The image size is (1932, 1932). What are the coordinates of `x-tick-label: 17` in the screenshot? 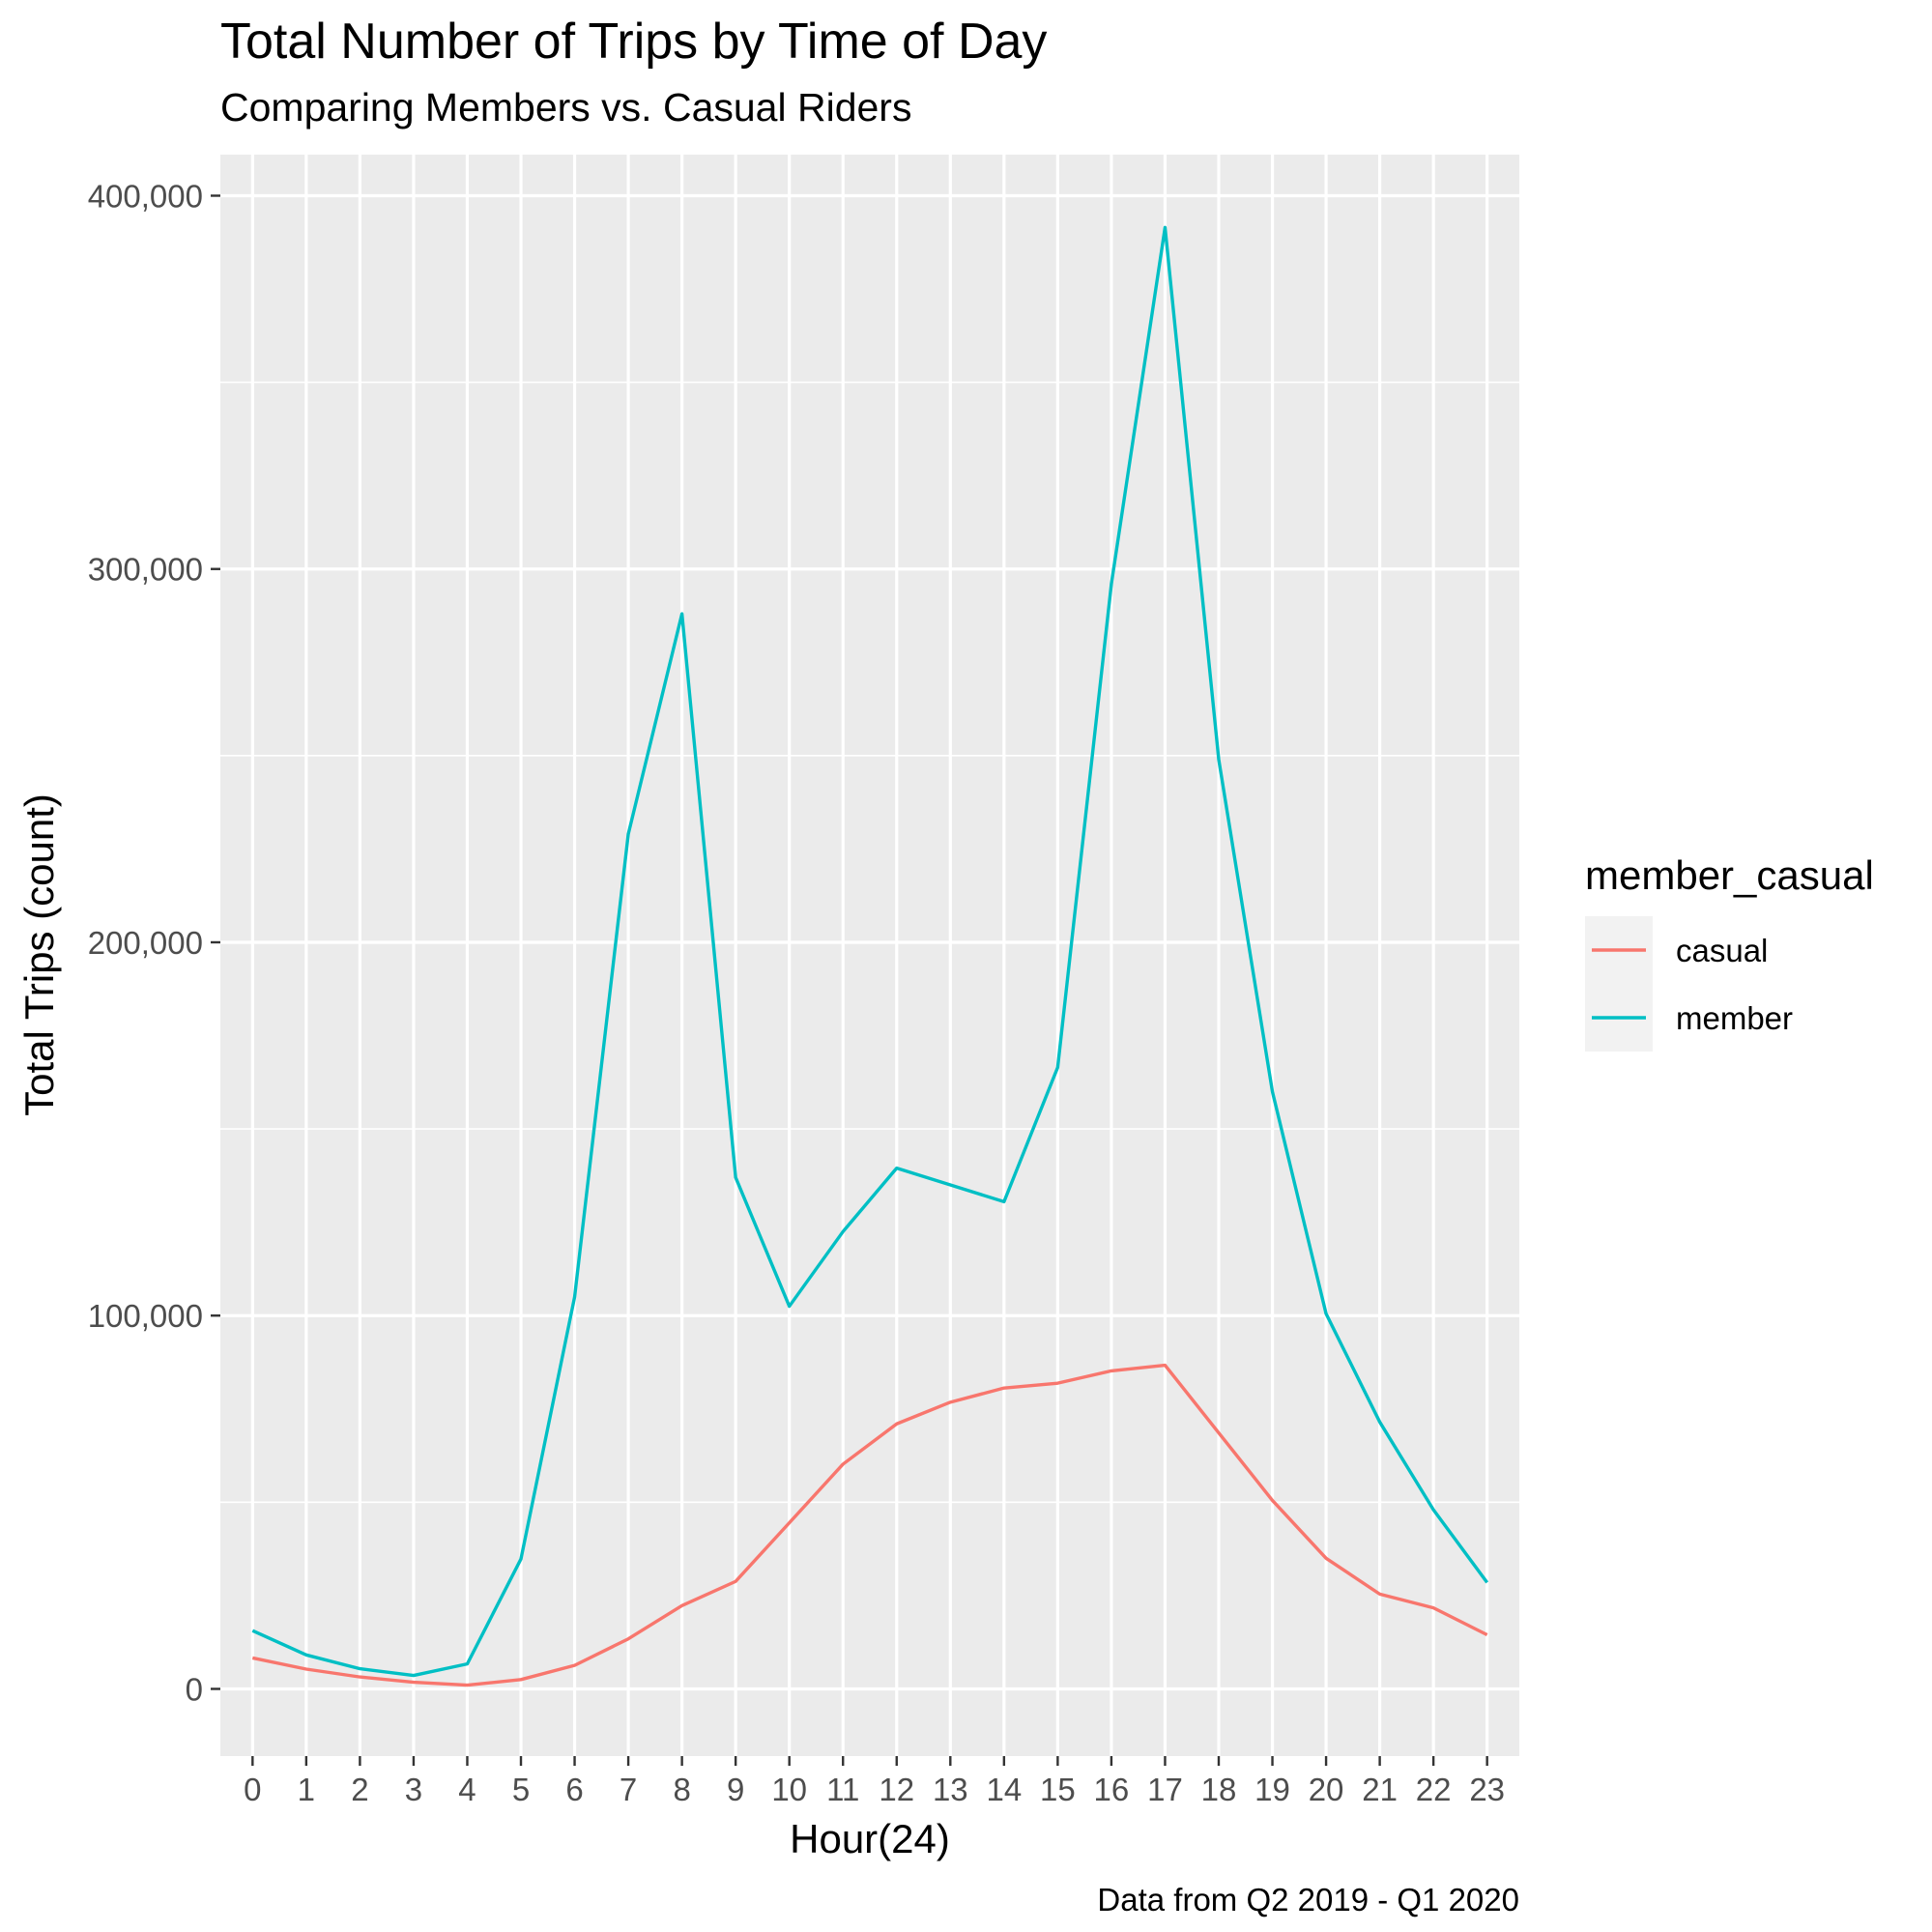 It's located at (1165, 1790).